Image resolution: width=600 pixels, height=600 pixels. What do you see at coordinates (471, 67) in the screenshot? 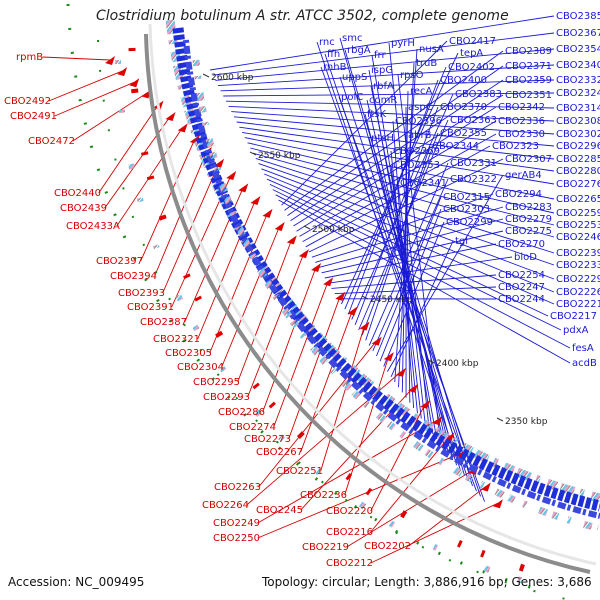
I see `gene-label: CBO2402` at bounding box center [471, 67].